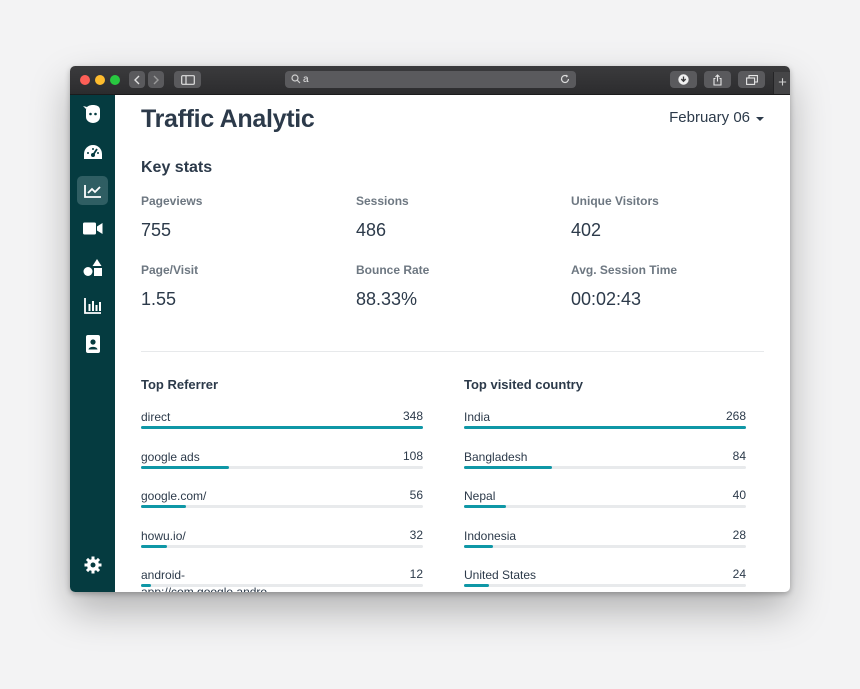  Describe the element at coordinates (452, 351) in the screenshot. I see `section-divider` at that location.